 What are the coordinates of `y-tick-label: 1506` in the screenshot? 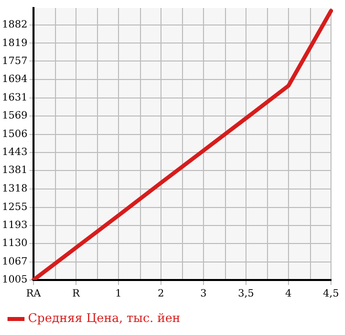 It's located at (15, 134).